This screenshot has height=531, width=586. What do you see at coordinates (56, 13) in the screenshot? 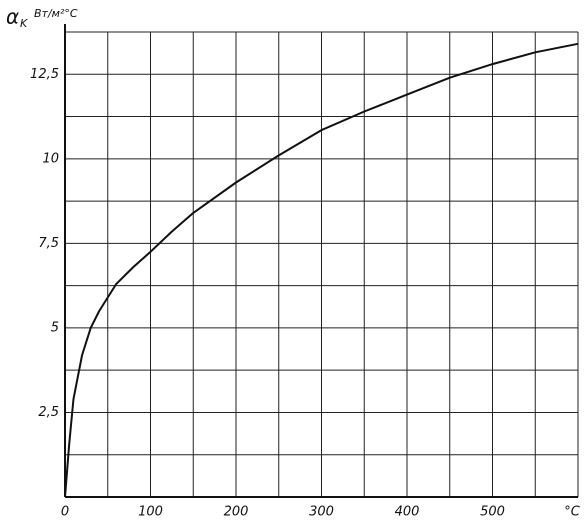
I see `y-unit: Вт/м²°С` at bounding box center [56, 13].